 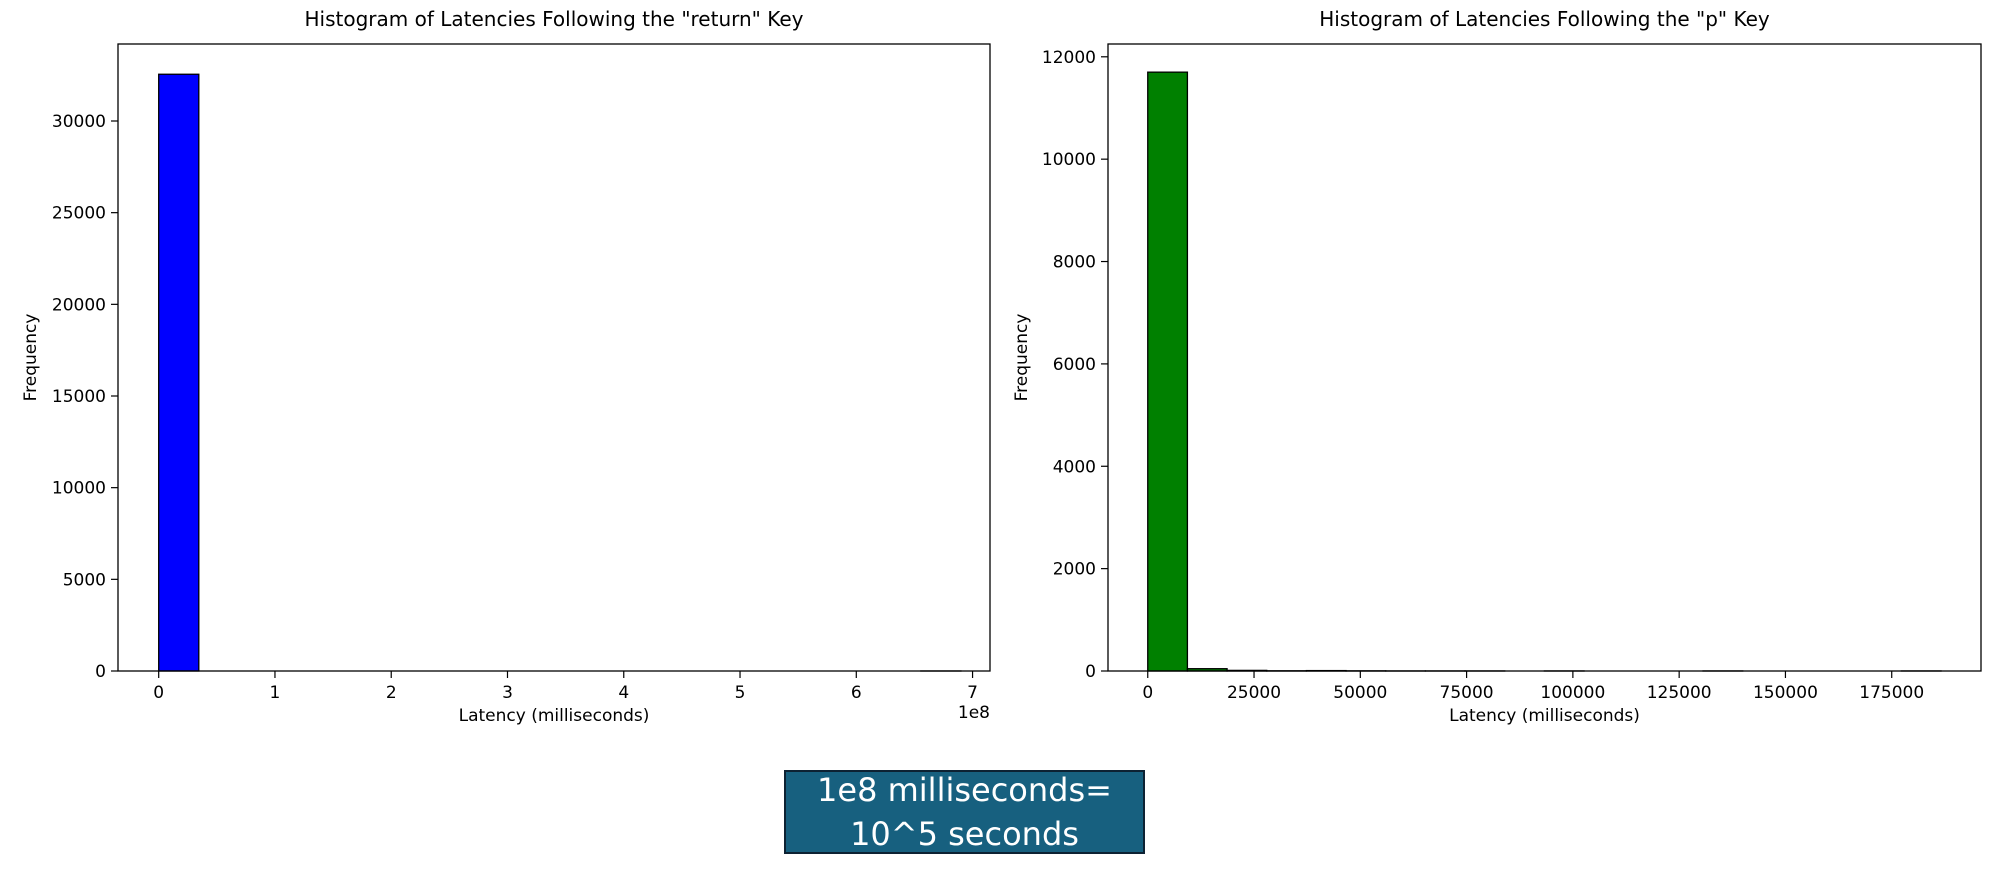 I want to click on x-tick-label: 100000, so click(x=1572, y=693).